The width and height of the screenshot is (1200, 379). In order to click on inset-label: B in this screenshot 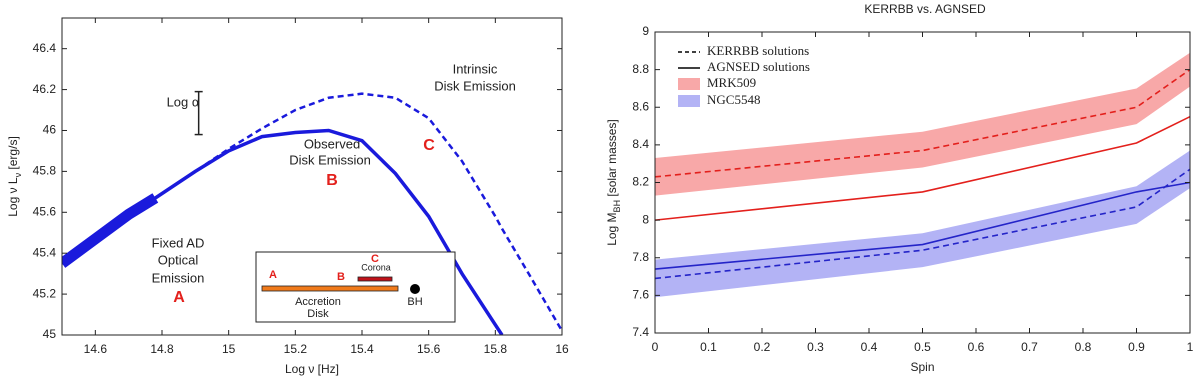, I will do `click(341, 277)`.